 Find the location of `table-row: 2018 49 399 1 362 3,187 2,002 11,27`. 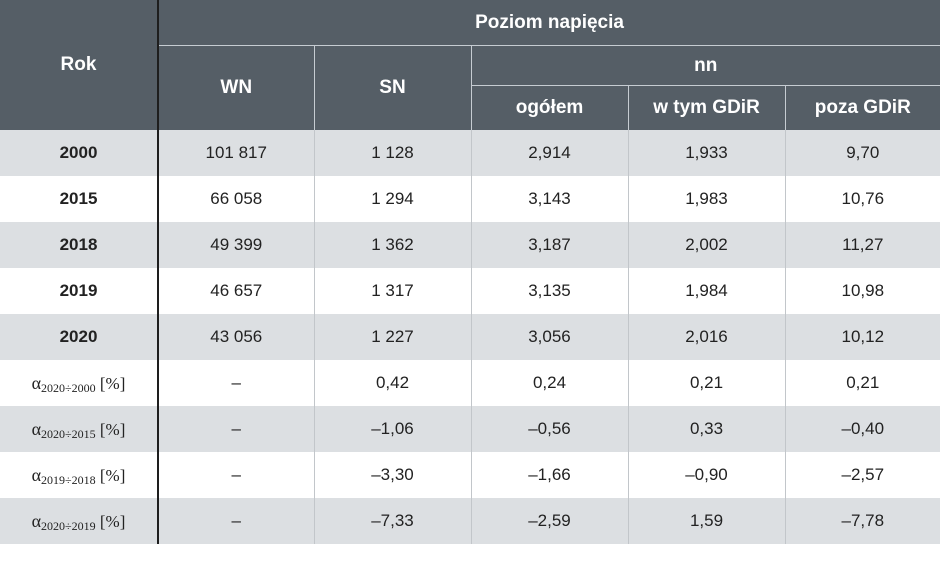

table-row: 2018 49 399 1 362 3,187 2,002 11,27 is located at coordinates (470, 245).